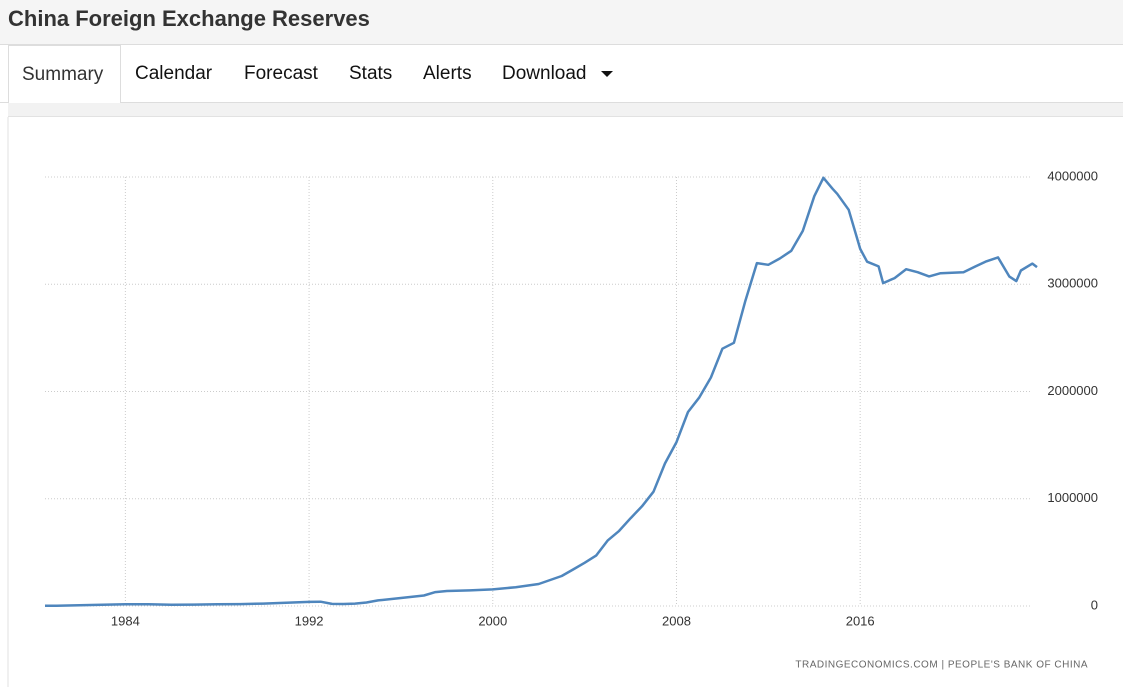  Describe the element at coordinates (1072, 497) in the screenshot. I see `y-tick-label: 1000000` at that location.